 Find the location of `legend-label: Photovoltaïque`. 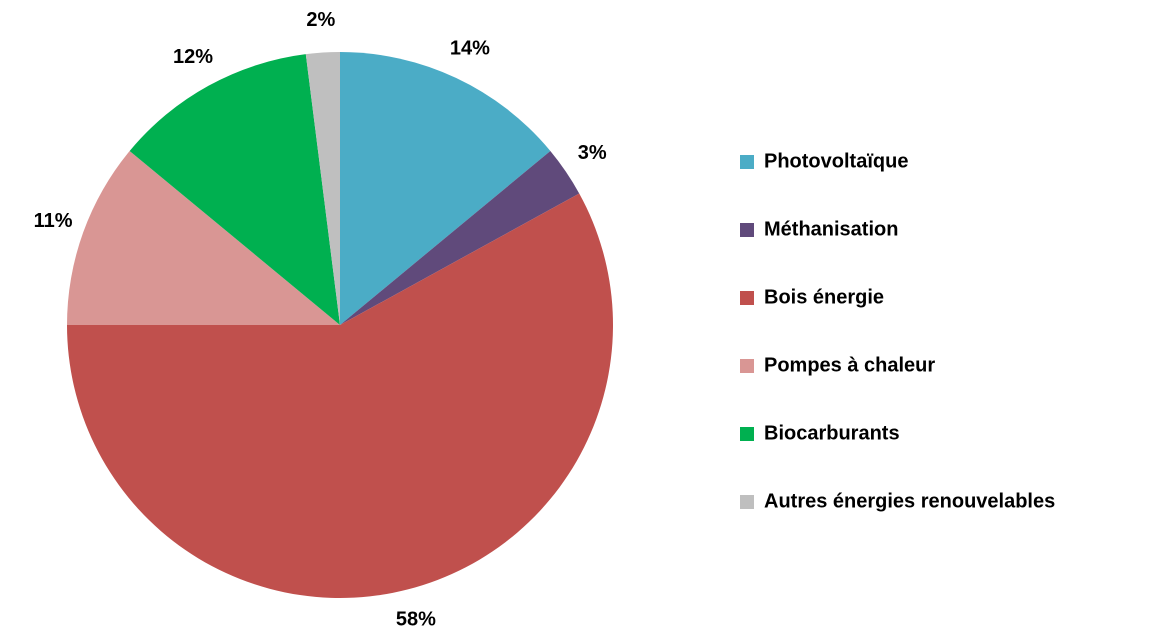

legend-label: Photovoltaïque is located at coordinates (836, 161).